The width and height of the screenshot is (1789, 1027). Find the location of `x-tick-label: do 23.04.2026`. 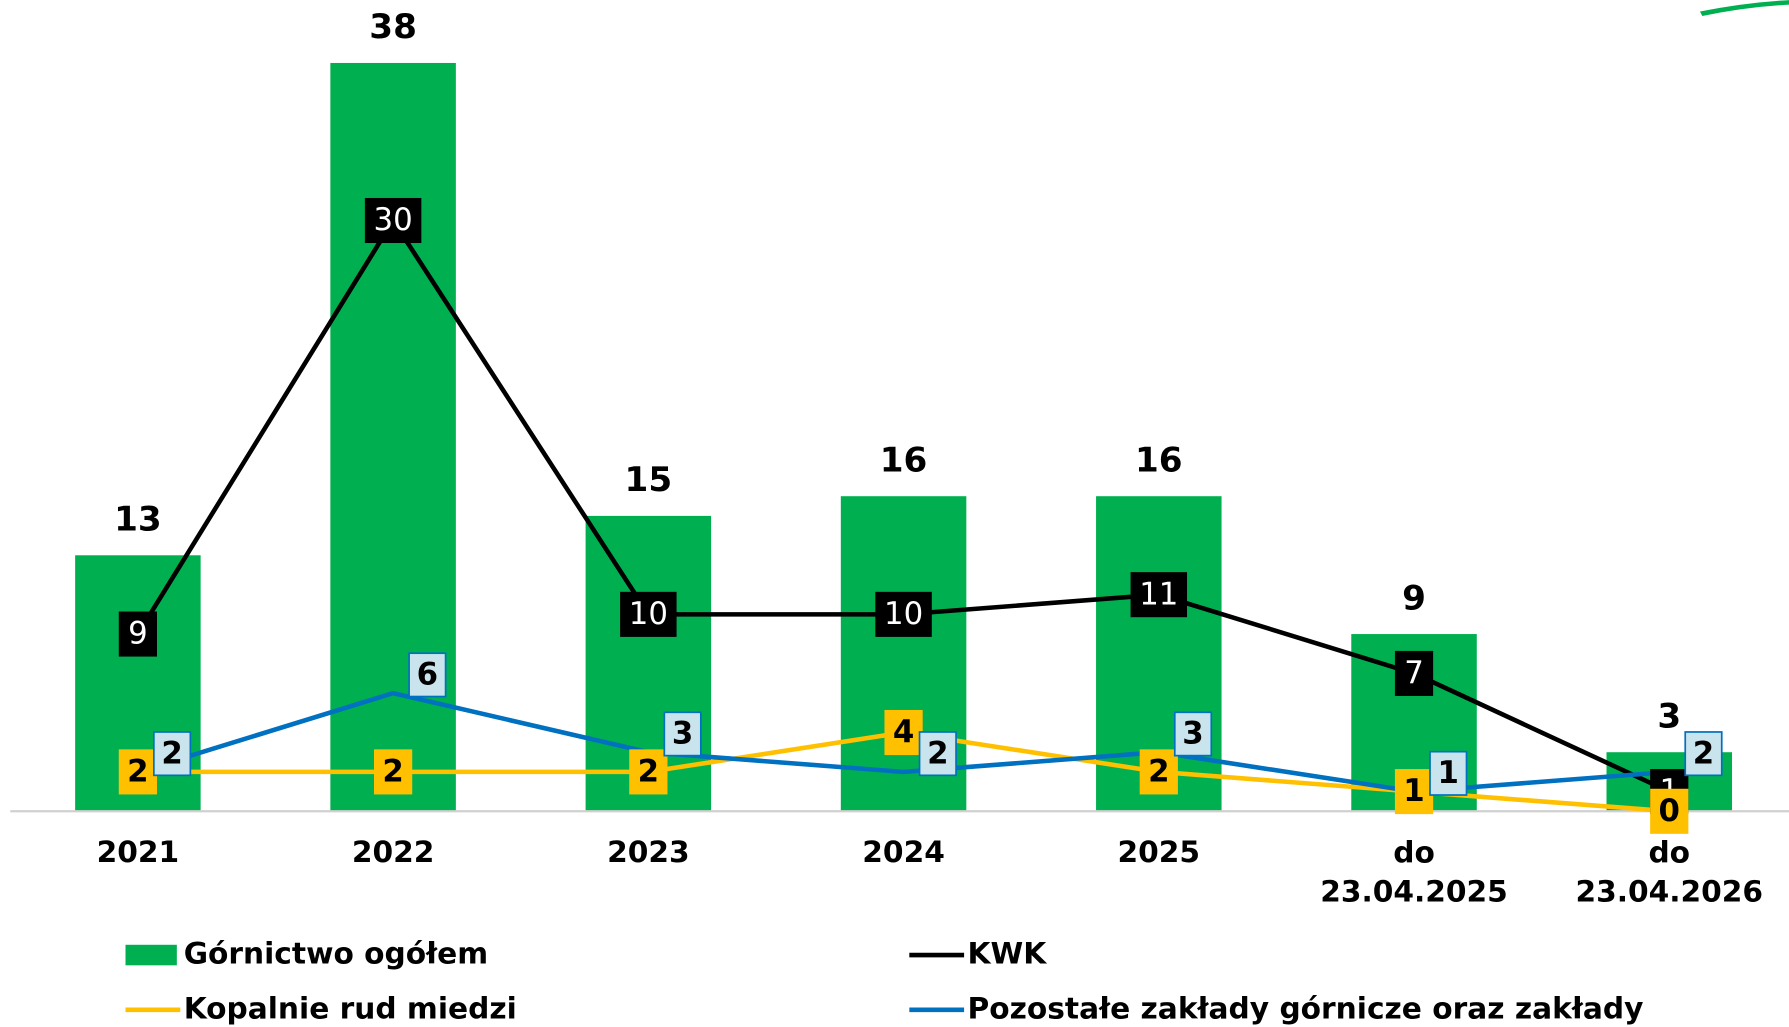

x-tick-label: do 23.04.2026 is located at coordinates (1669, 871).